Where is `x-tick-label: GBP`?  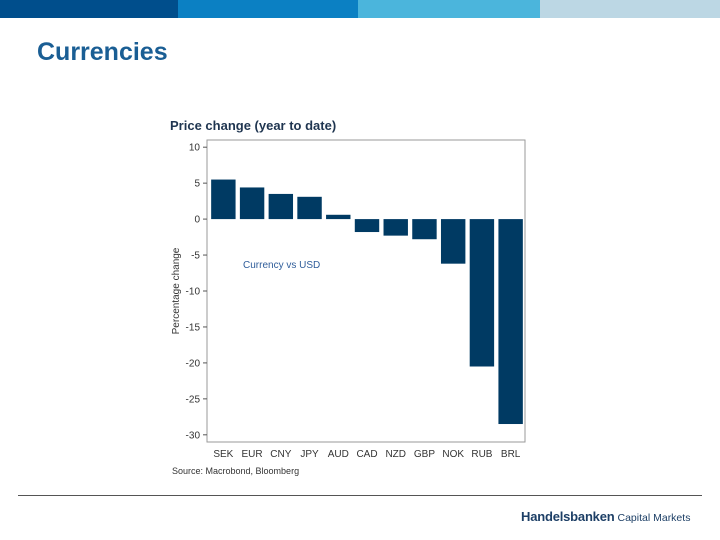
x-tick-label: GBP is located at coordinates (424, 454).